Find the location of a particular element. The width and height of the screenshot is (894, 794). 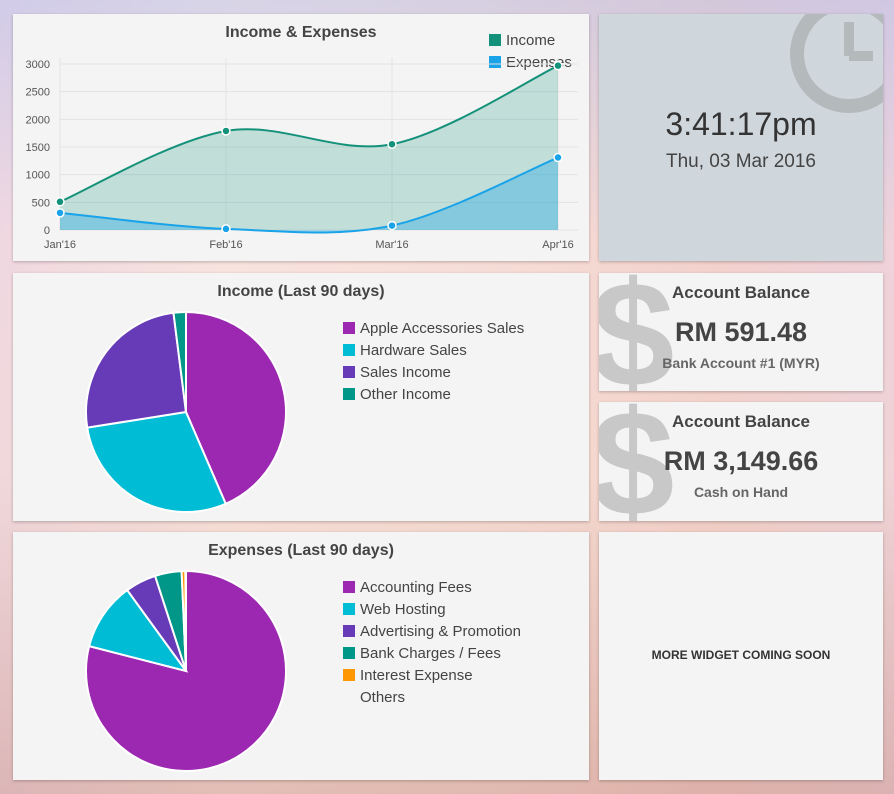

clock-widget: 3:41:17pm Thu, 03 Mar 2016 is located at coordinates (741, 137).